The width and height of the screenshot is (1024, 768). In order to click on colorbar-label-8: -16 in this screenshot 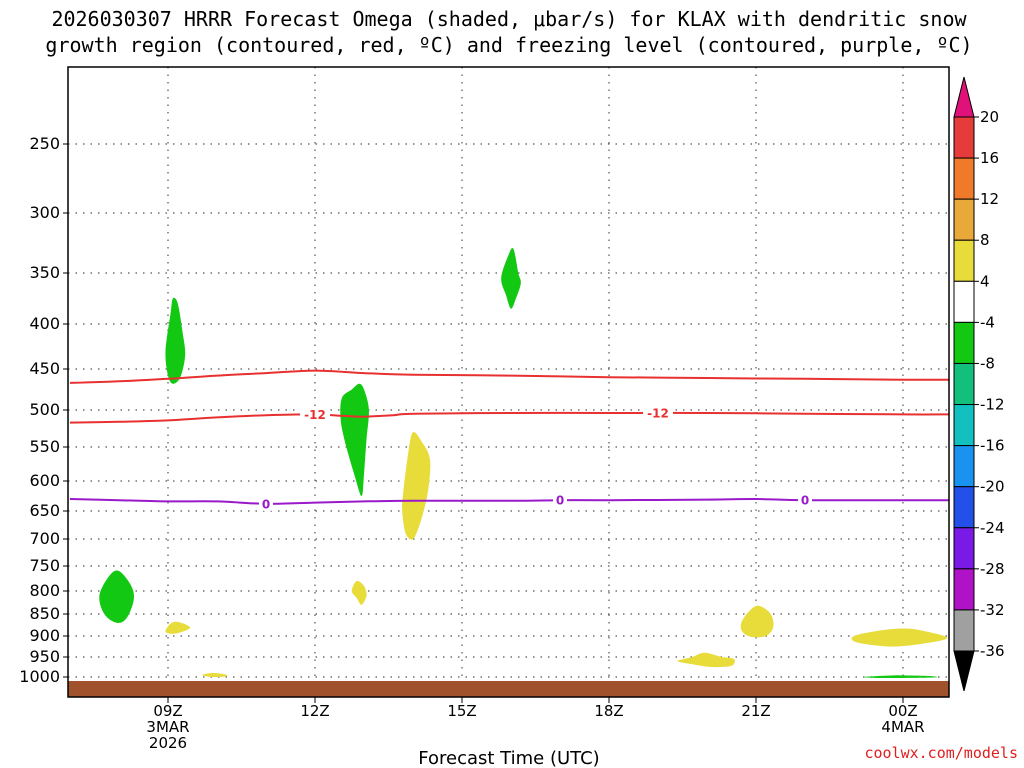, I will do `click(992, 446)`.